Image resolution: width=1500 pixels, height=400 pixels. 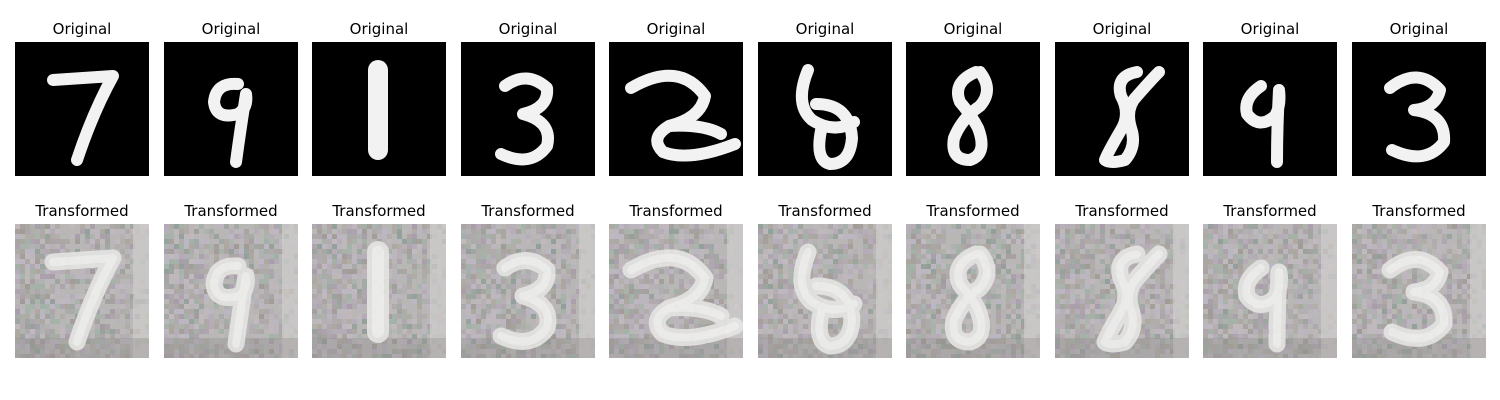 I want to click on transformed-title-8: Transformed, so click(x=1122, y=211).